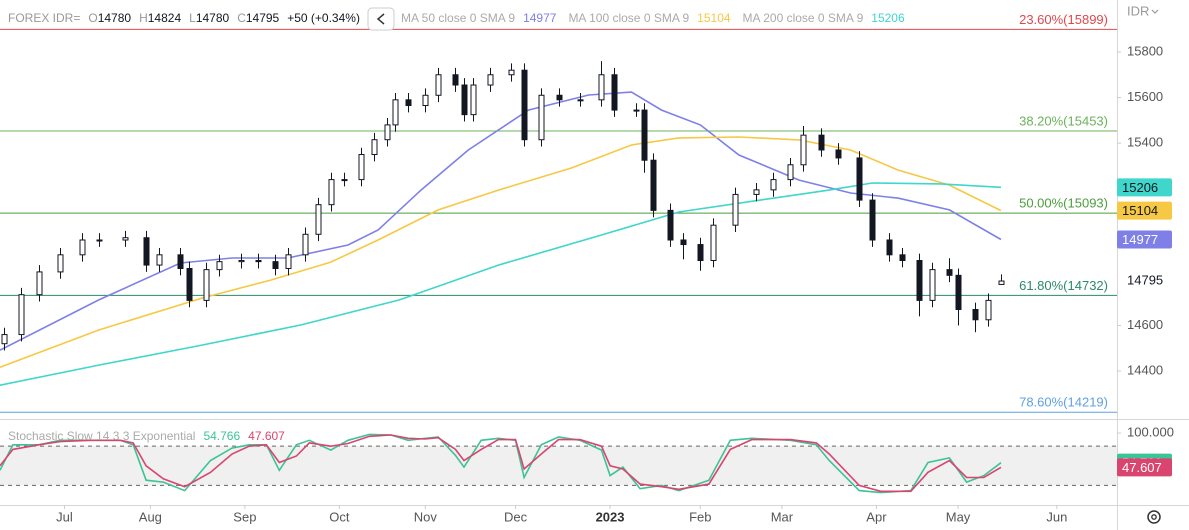  What do you see at coordinates (192, 18) in the screenshot?
I see `ohlc-key: L` at bounding box center [192, 18].